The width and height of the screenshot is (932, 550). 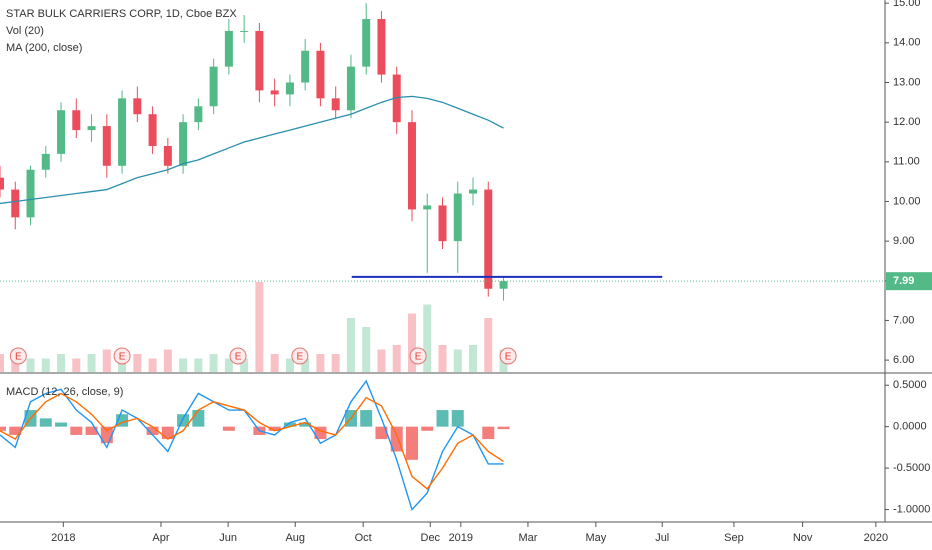 I want to click on y-tick-label: 13.00, so click(x=907, y=82).